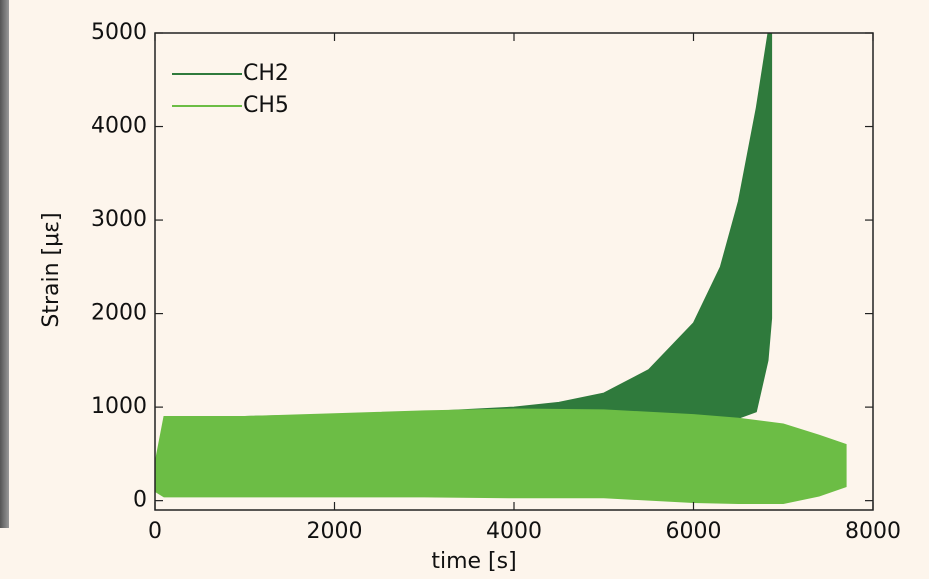 The height and width of the screenshot is (579, 929). I want to click on y-tick-label: 2000, so click(119, 313).